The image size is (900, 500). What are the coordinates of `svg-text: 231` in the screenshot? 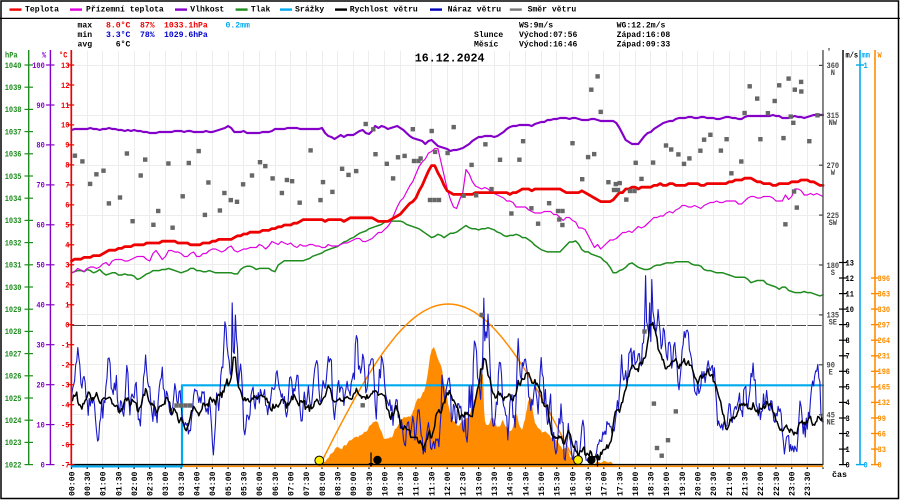 It's located at (884, 357).